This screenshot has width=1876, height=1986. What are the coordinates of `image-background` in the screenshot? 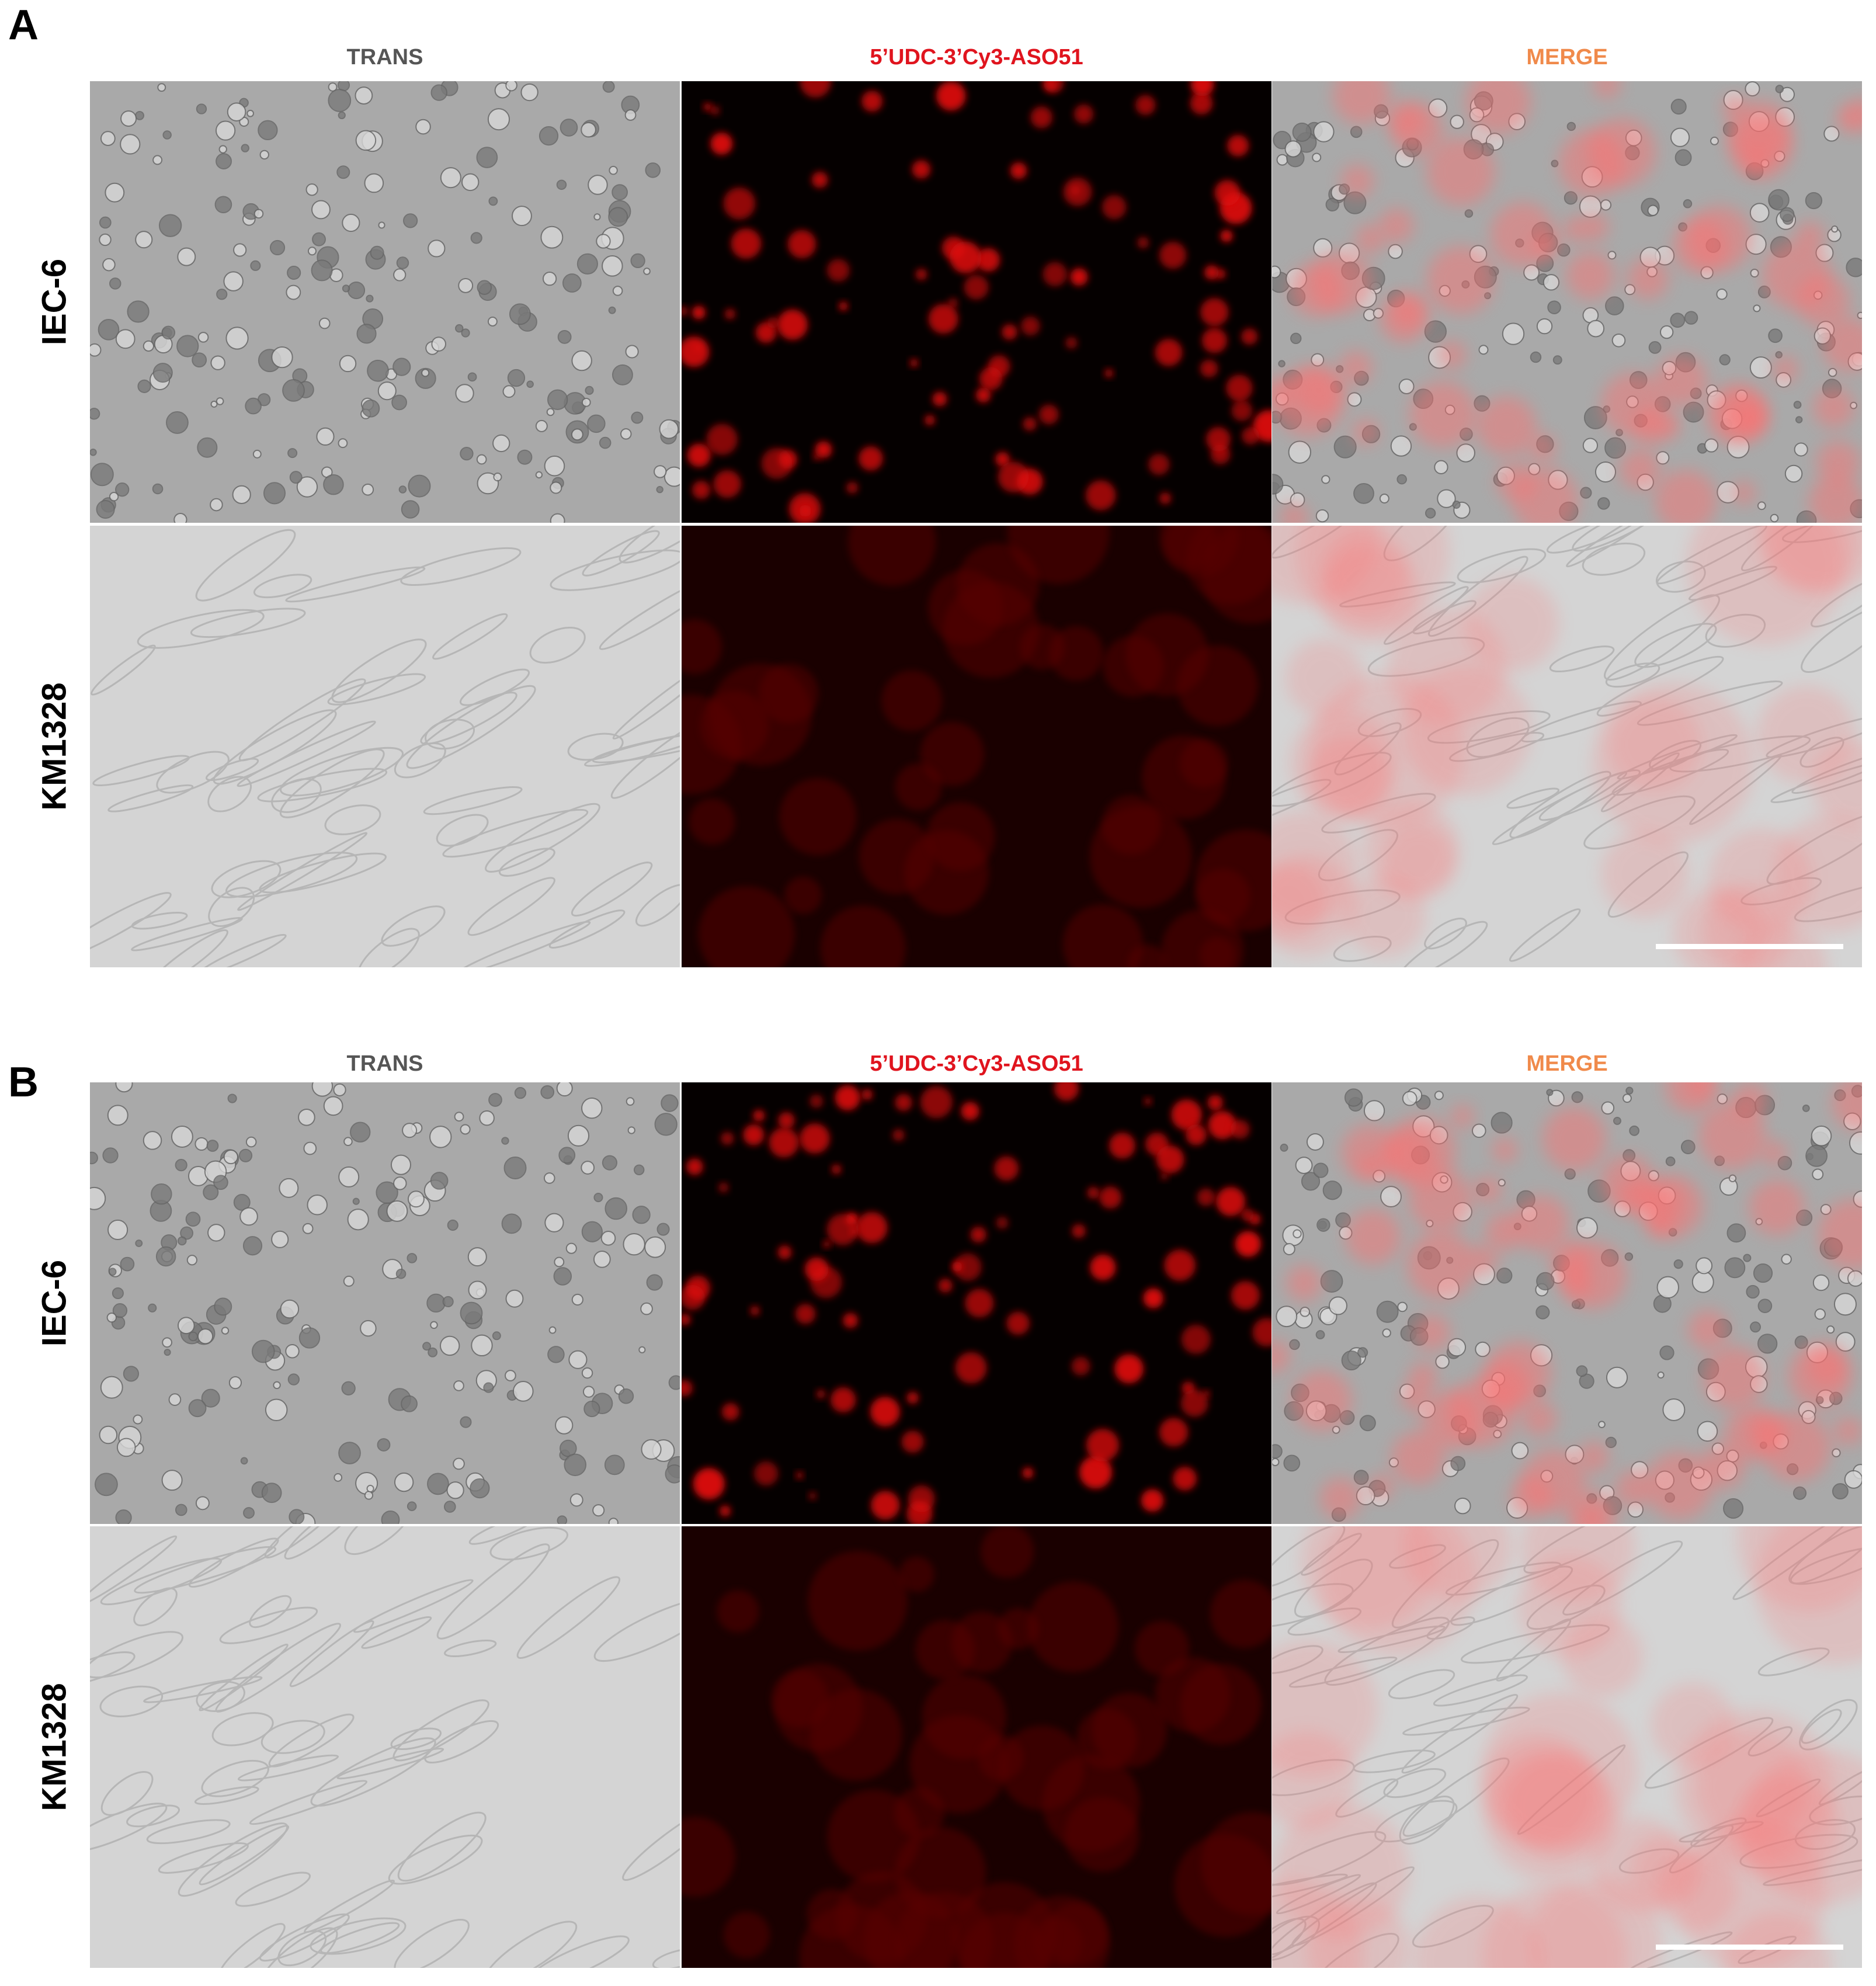 It's located at (385, 1747).